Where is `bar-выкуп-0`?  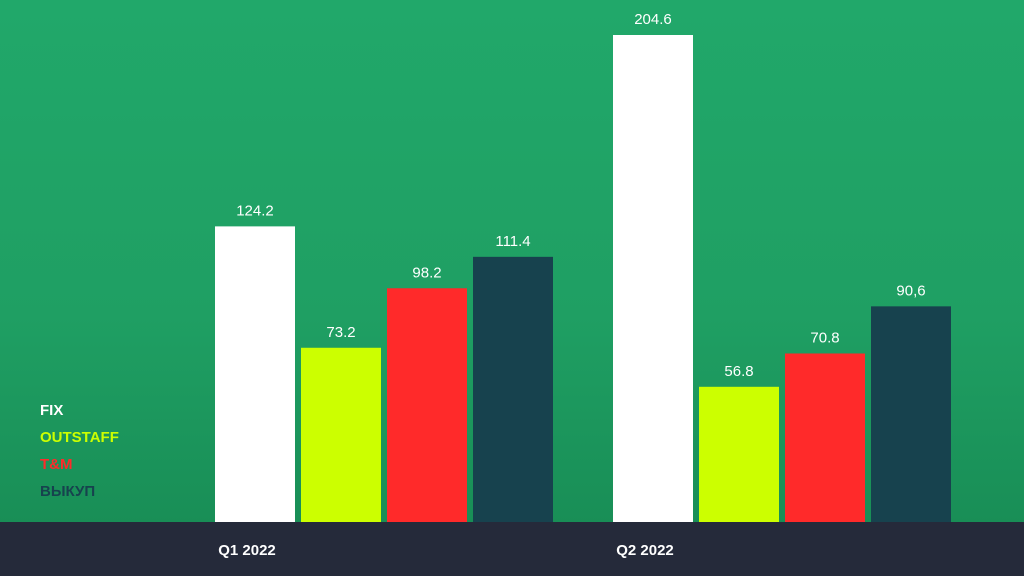 bar-выкуп-0 is located at coordinates (513, 389).